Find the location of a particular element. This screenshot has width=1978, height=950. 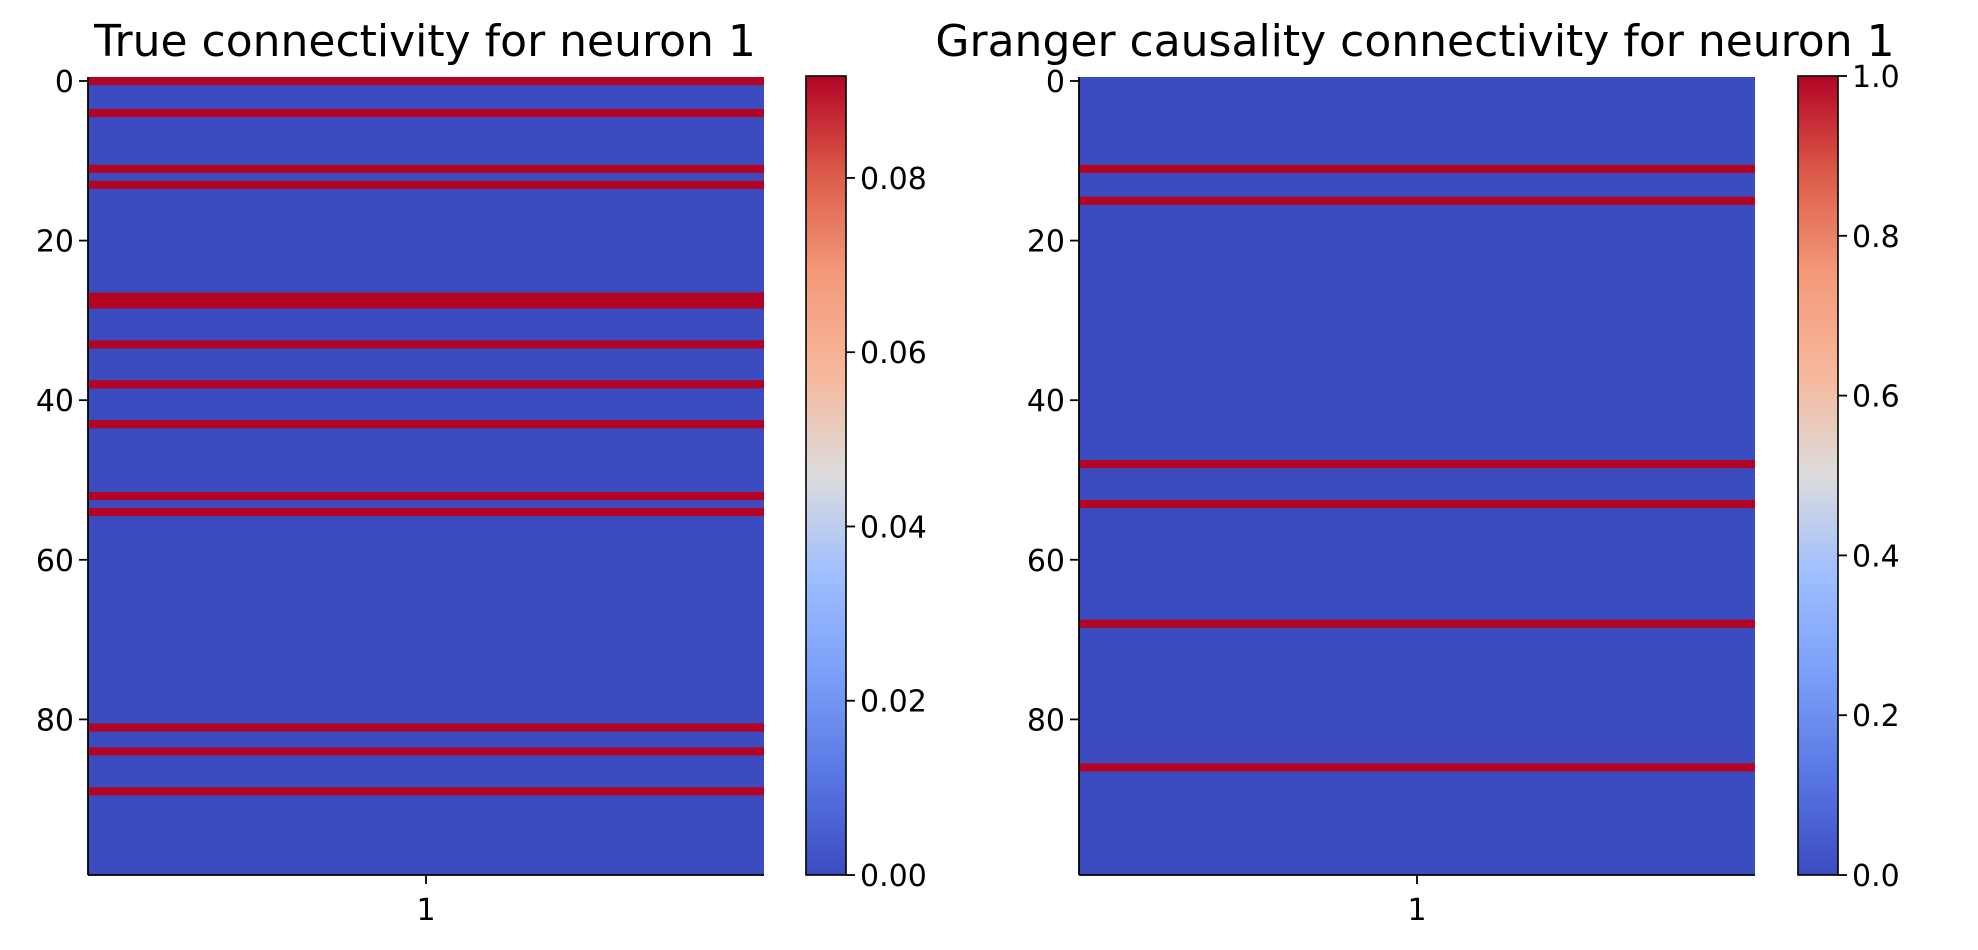

colorbar-tick-label: 0.00 is located at coordinates (893, 876).